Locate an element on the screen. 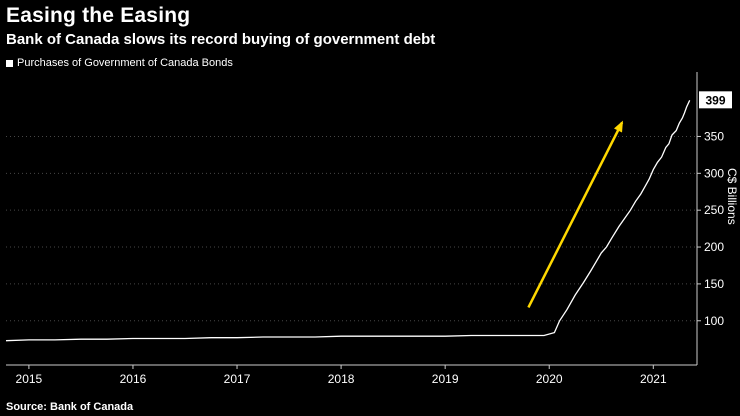 The width and height of the screenshot is (740, 416). legend: Purchases of Government of Canada Bonds is located at coordinates (119, 63).